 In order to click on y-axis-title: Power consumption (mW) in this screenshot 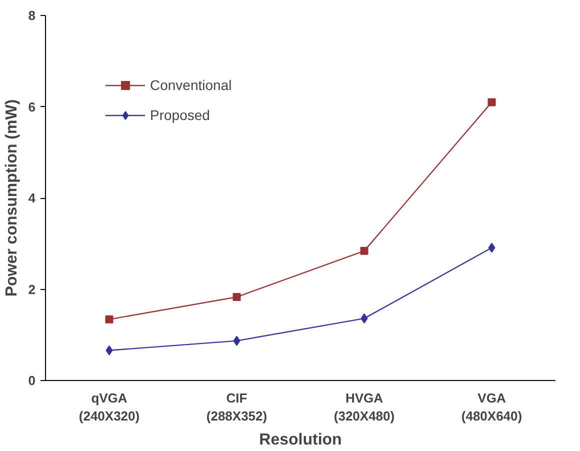, I will do `click(11, 198)`.